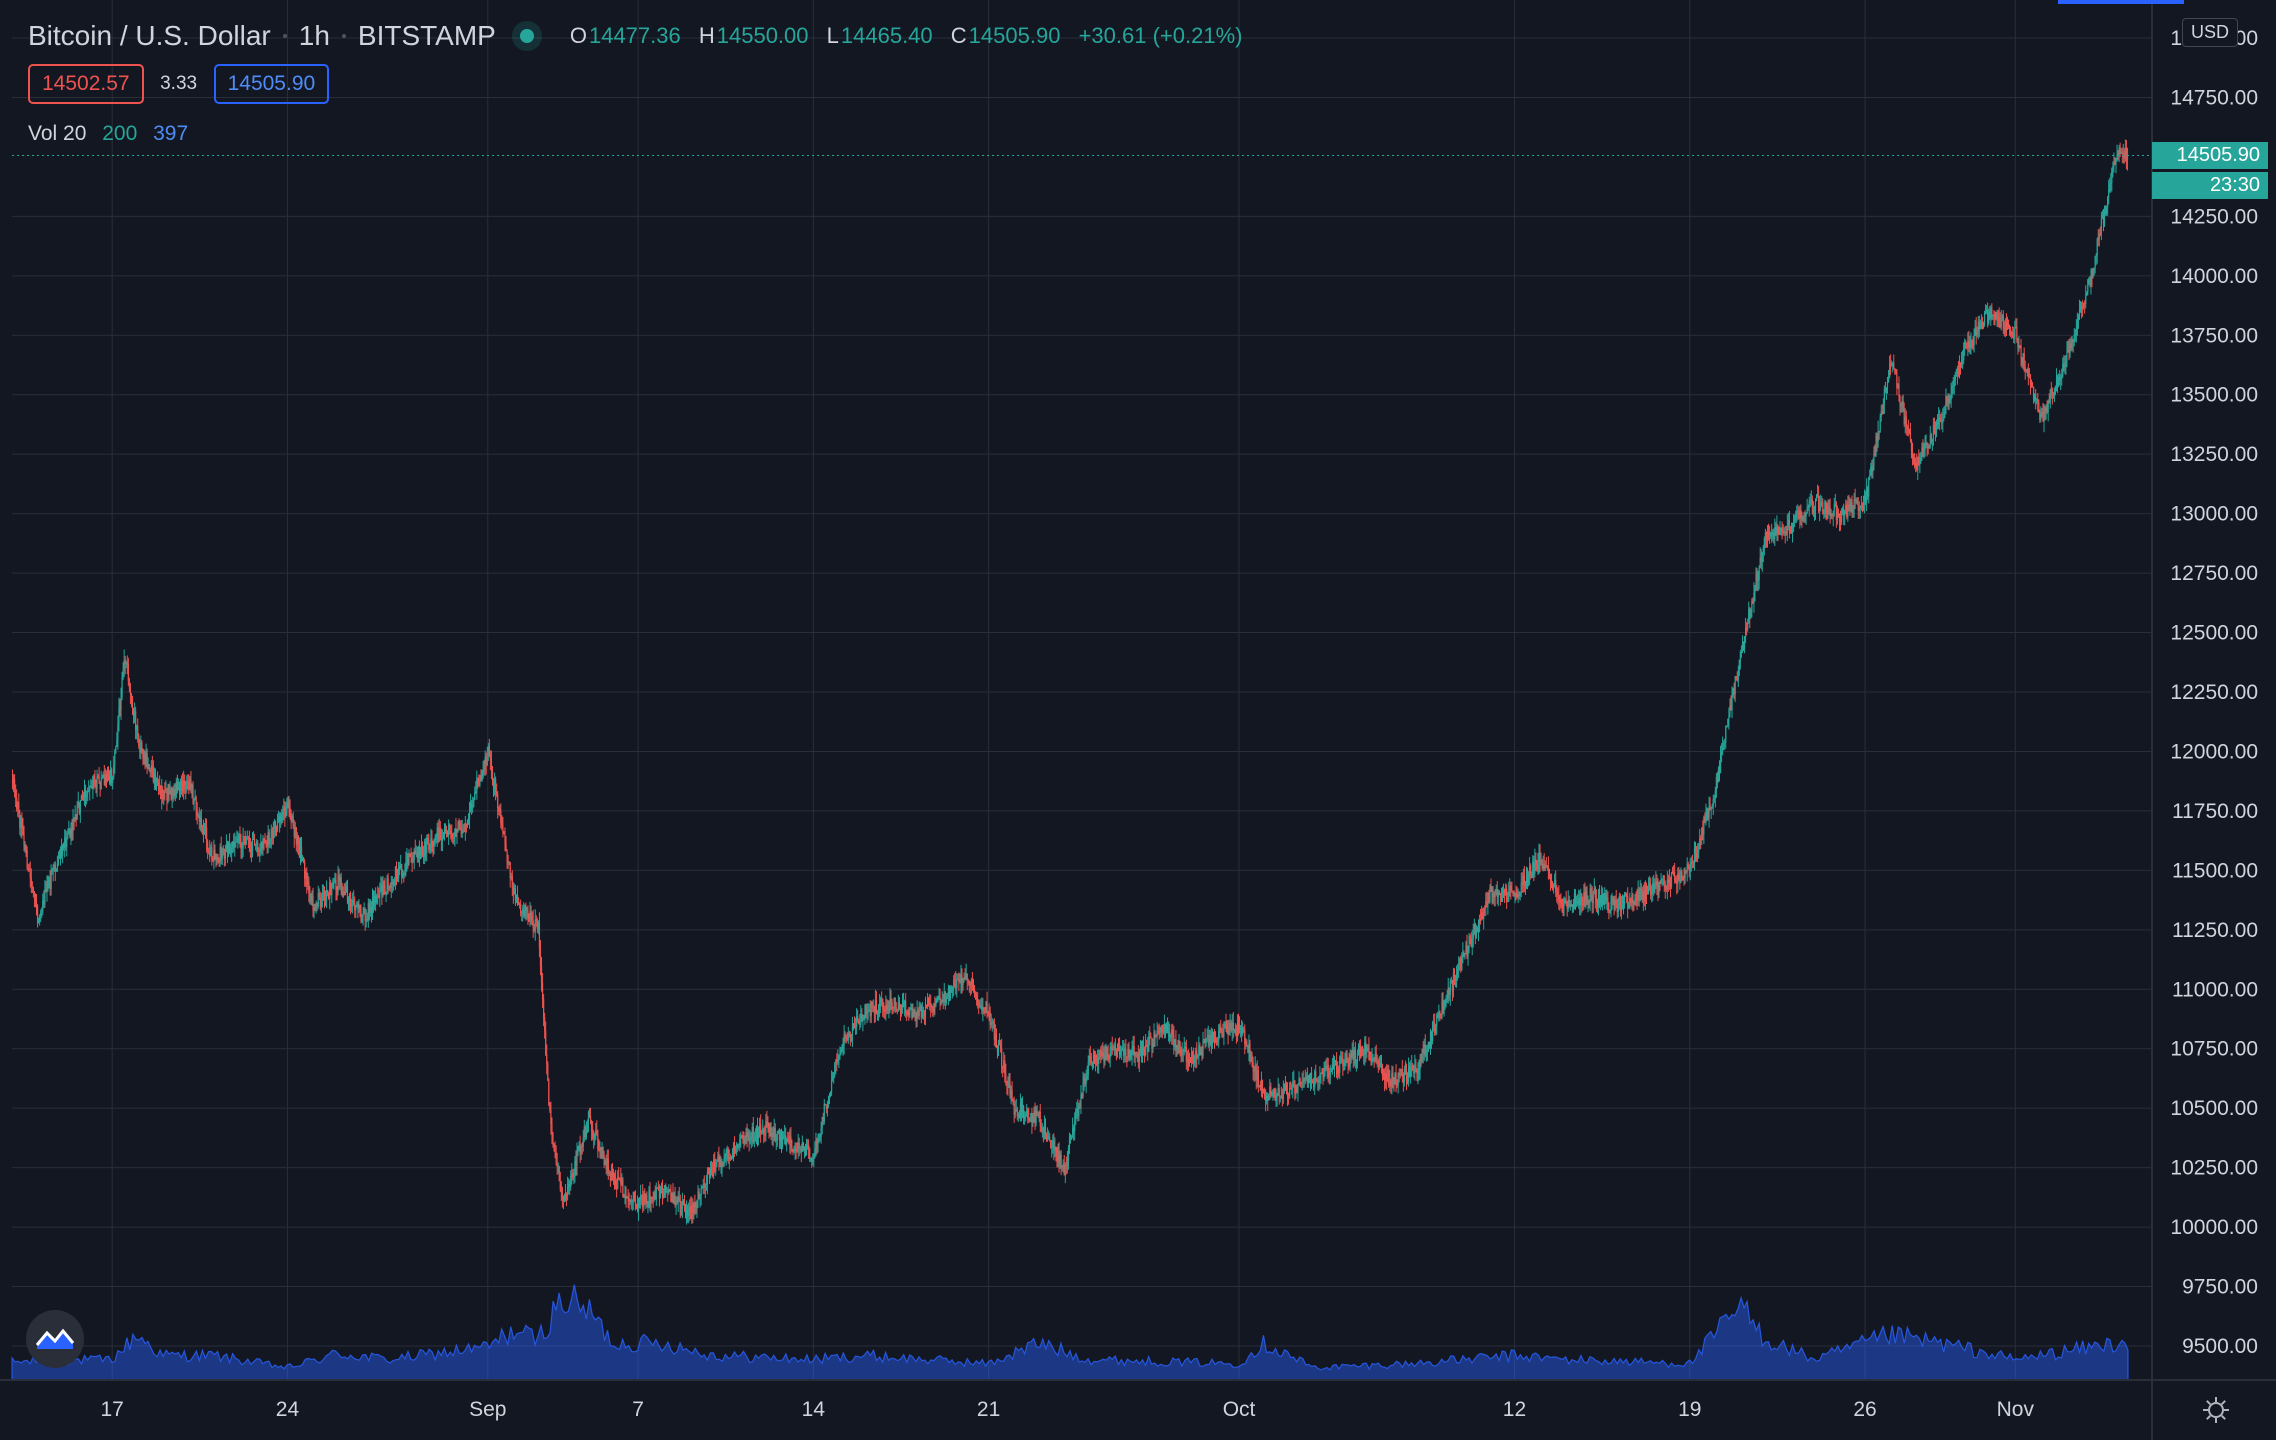  What do you see at coordinates (55, 1339) in the screenshot?
I see `tradingview-logo-icon` at bounding box center [55, 1339].